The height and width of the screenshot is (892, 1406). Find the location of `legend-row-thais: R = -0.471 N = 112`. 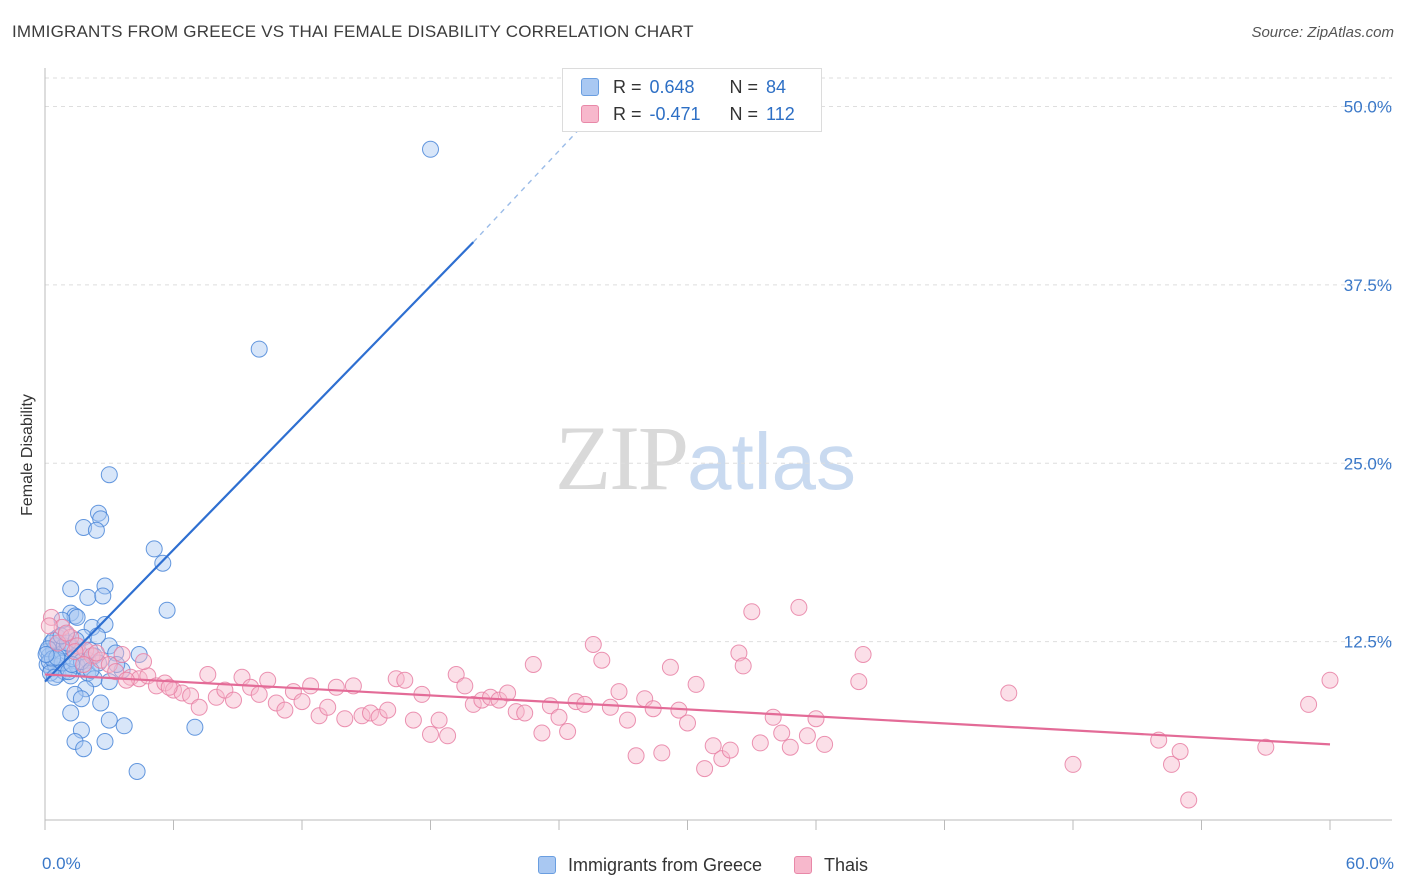

legend-row-thais: R = -0.471 N = 112 is located at coordinates (688, 114).